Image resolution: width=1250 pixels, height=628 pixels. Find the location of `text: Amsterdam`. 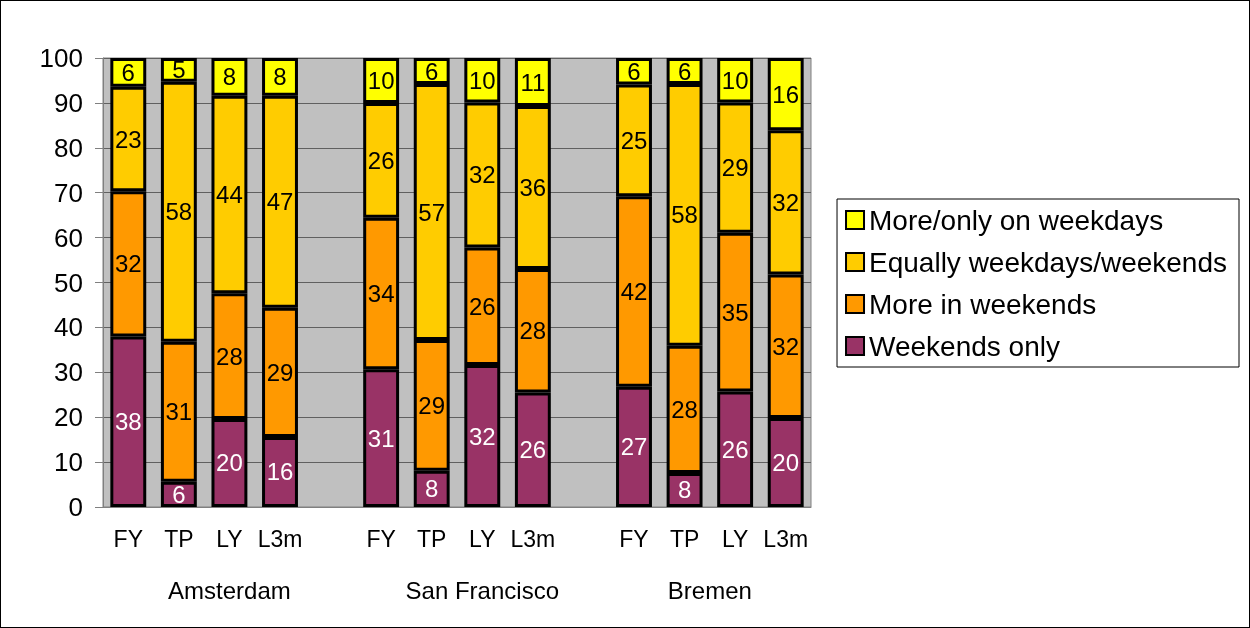

text: Amsterdam is located at coordinates (229, 590).